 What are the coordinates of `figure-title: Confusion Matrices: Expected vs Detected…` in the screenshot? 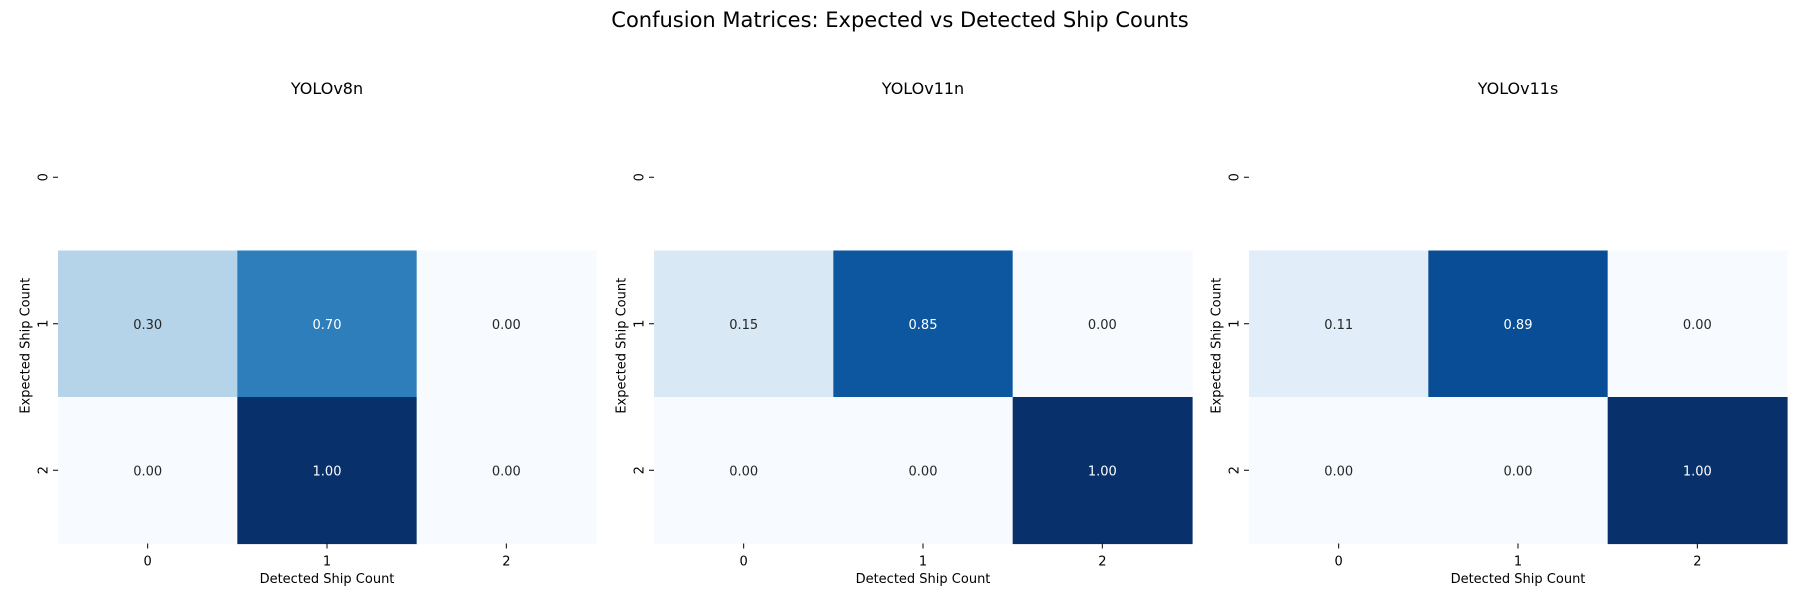 It's located at (899, 20).